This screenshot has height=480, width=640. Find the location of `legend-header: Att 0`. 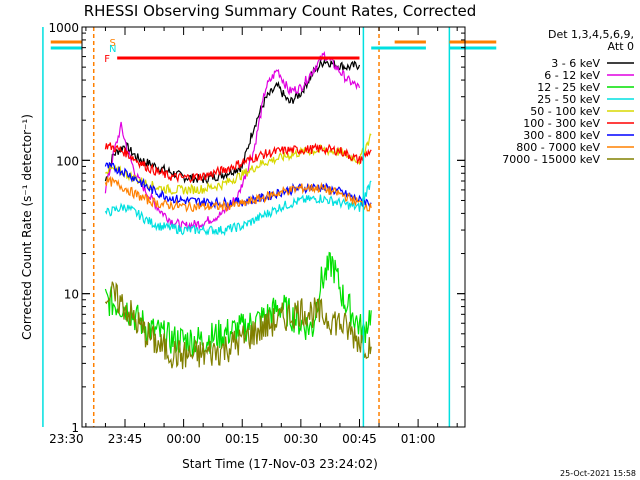

legend-header: Att 0 is located at coordinates (621, 46).